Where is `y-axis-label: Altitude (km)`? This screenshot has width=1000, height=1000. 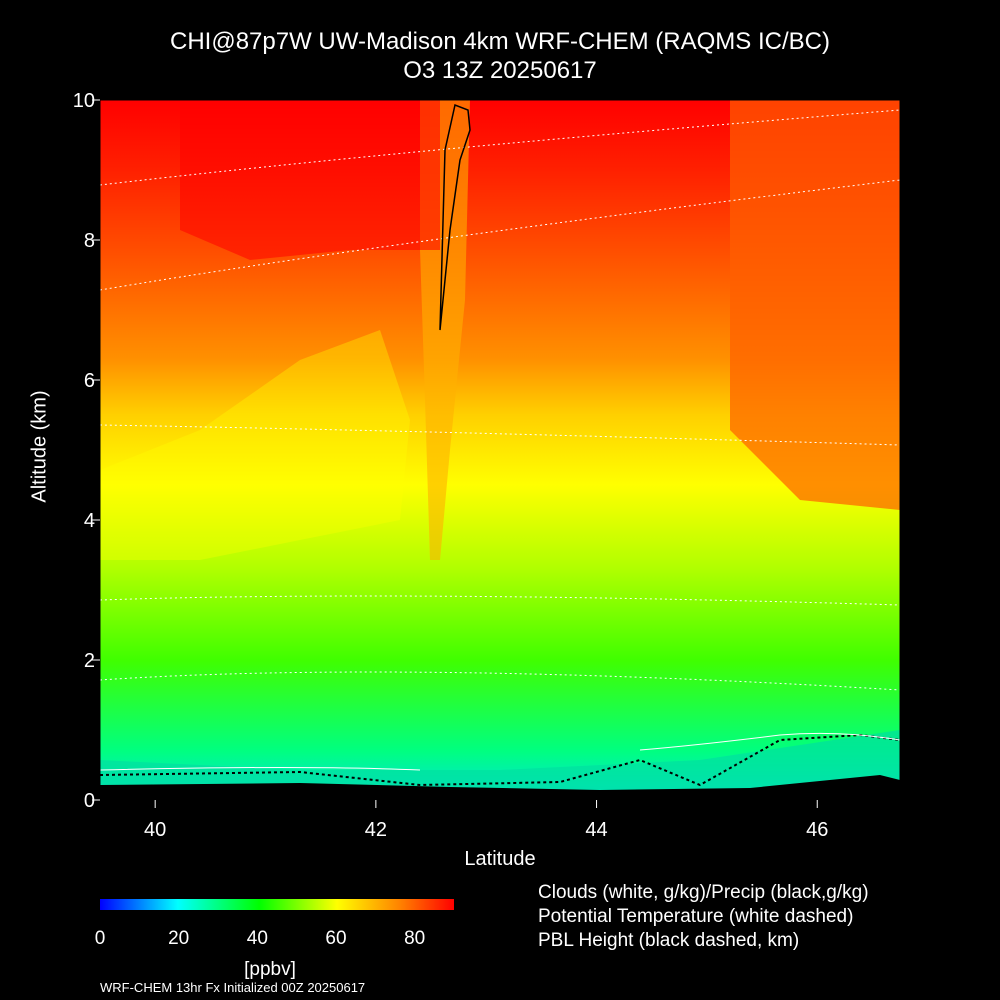
y-axis-label: Altitude (km) is located at coordinates (39, 446).